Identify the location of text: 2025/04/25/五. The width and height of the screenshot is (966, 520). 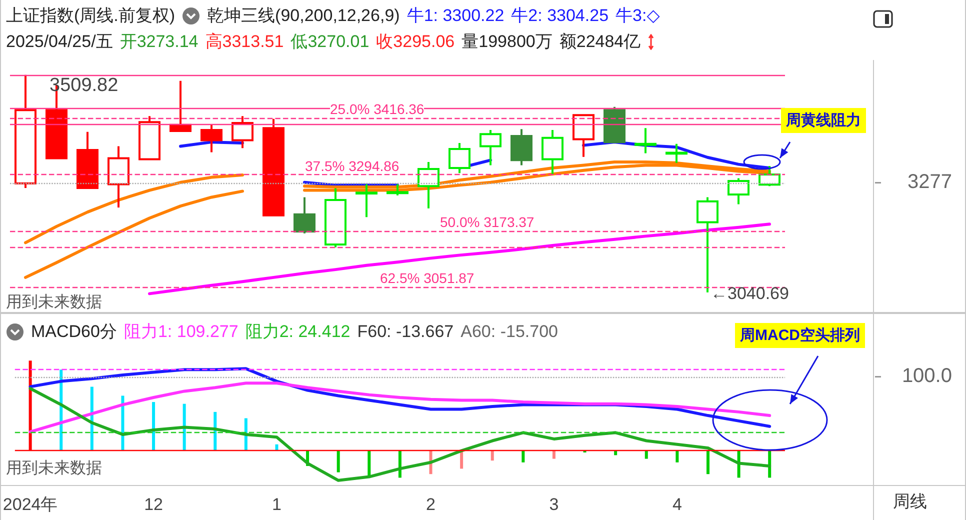
(59, 42).